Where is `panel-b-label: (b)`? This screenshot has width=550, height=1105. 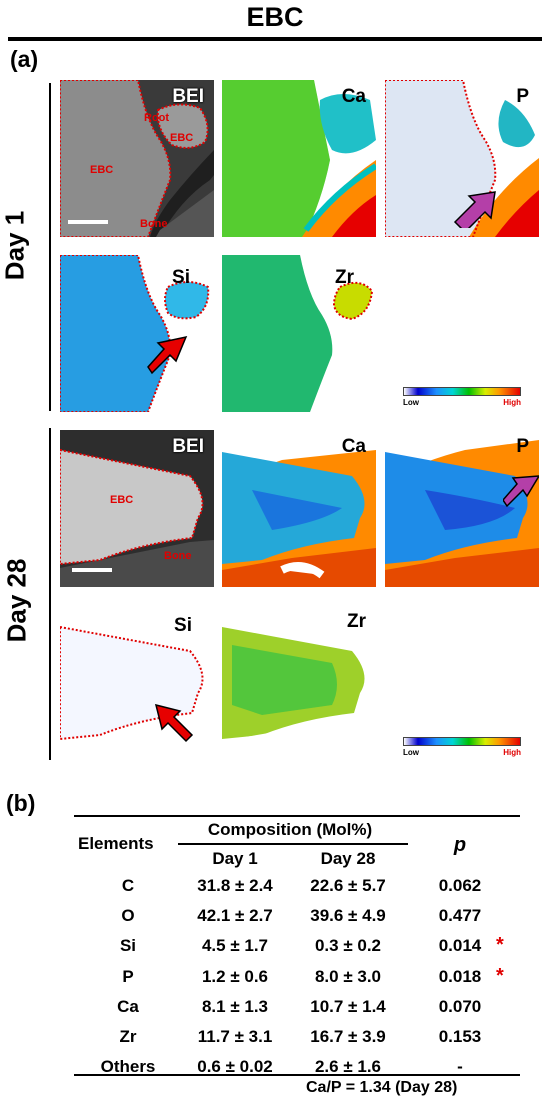 panel-b-label: (b) is located at coordinates (21, 803).